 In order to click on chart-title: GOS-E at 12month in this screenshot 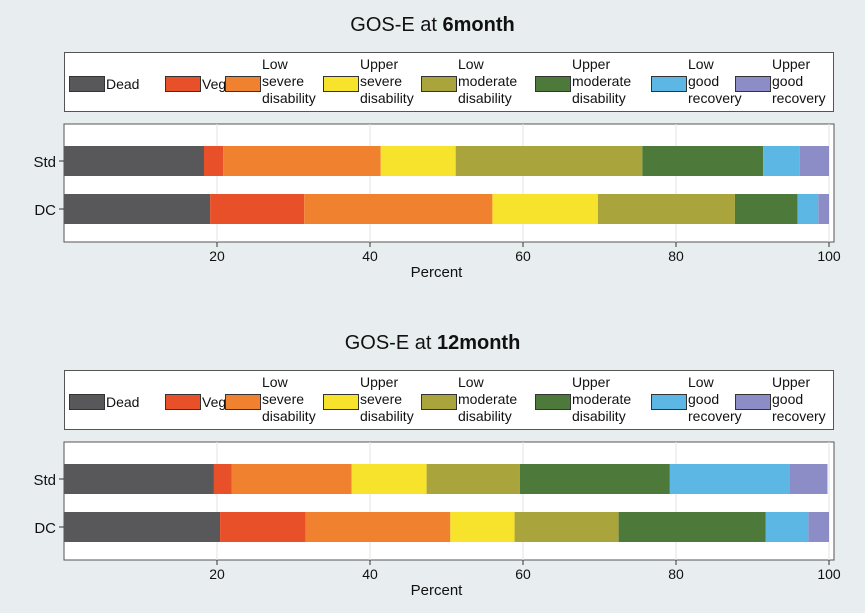, I will do `click(432, 343)`.